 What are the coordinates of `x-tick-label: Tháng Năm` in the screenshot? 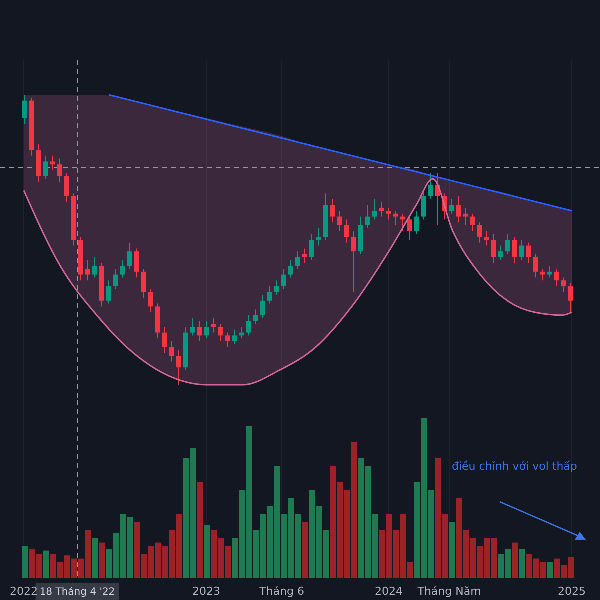 It's located at (449, 591).